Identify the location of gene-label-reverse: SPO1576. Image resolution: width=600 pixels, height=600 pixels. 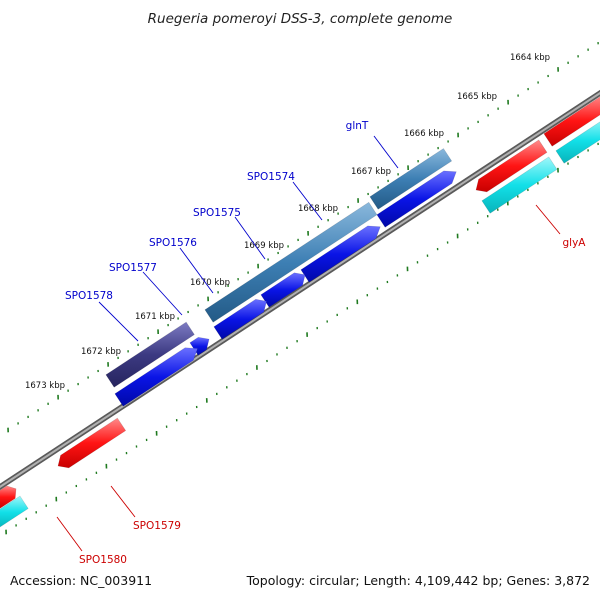
(173, 243).